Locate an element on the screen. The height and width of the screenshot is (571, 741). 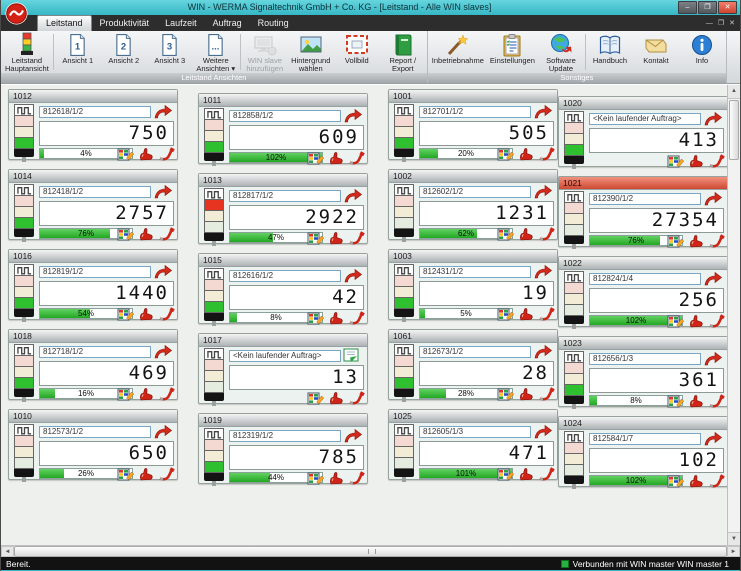
handbuch-button: Handbuch is located at coordinates (610, 52).